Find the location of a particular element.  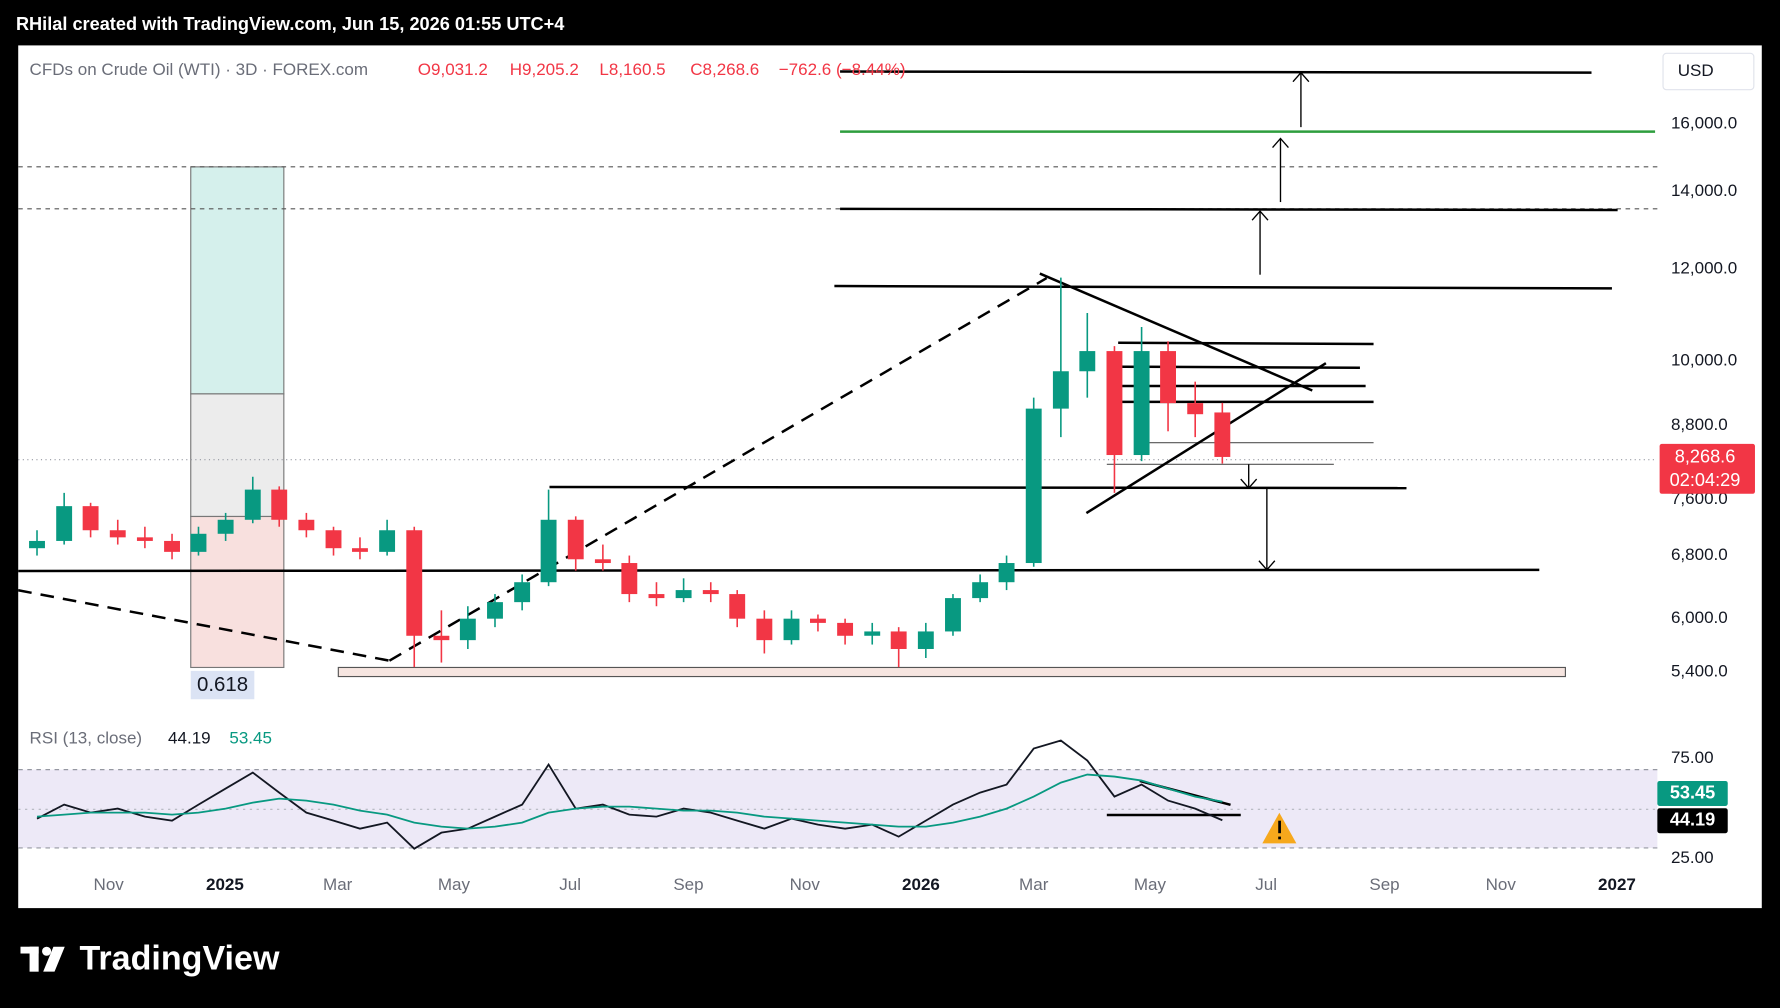

y-tick-label: 10,000.0 is located at coordinates (1704, 360).